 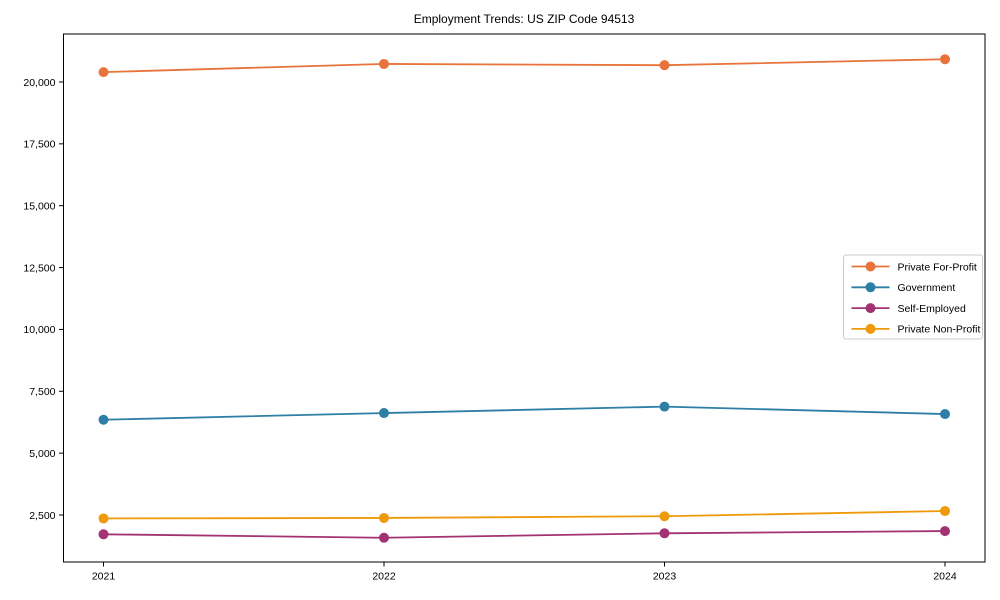 I want to click on y-tick-label: 2,500, so click(x=42, y=516).